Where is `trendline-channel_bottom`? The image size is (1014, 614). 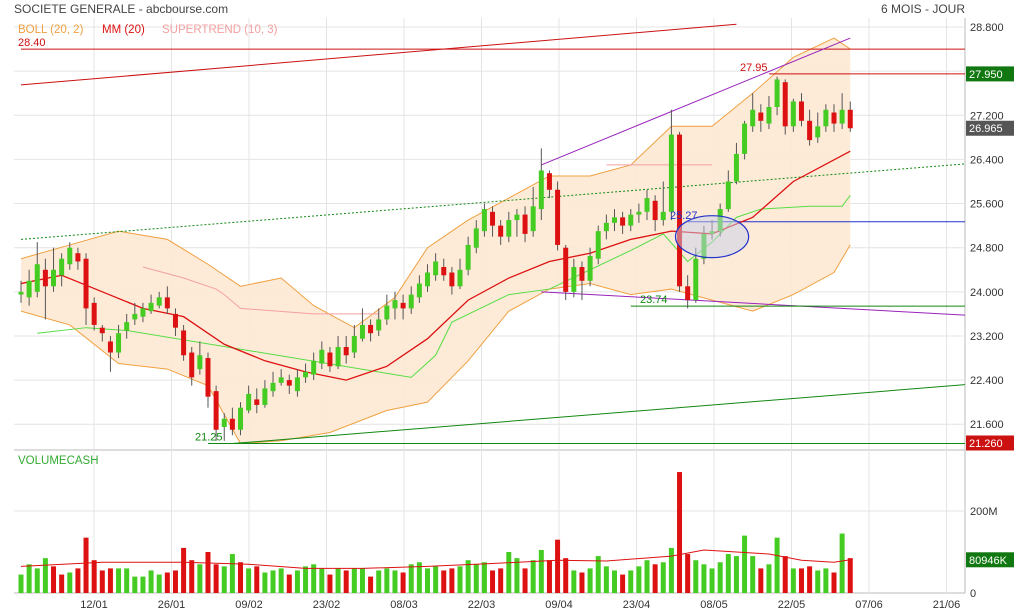
trendline-channel_bottom is located at coordinates (753, 303).